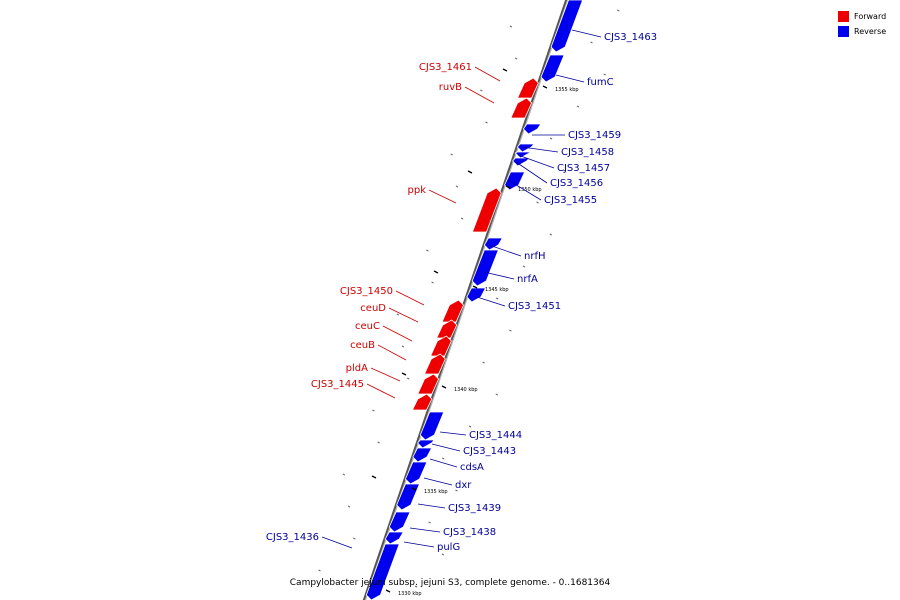 The width and height of the screenshot is (900, 600). Describe the element at coordinates (474, 508) in the screenshot. I see `gene-label-cjs3_1439: CJS3_1439` at that location.